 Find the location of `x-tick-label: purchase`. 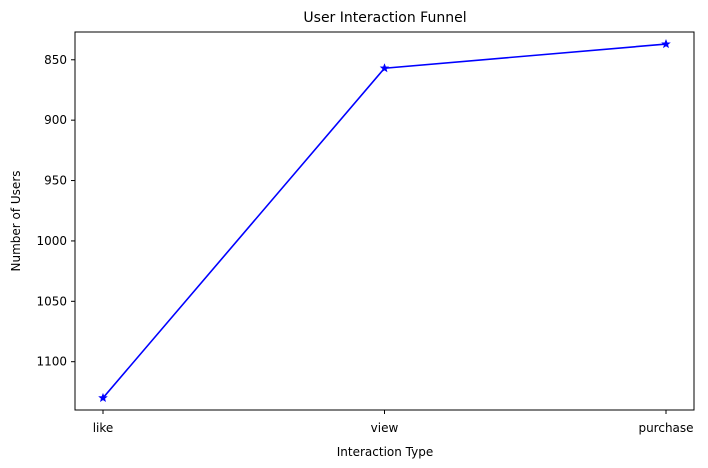

x-tick-label: purchase is located at coordinates (665, 428).